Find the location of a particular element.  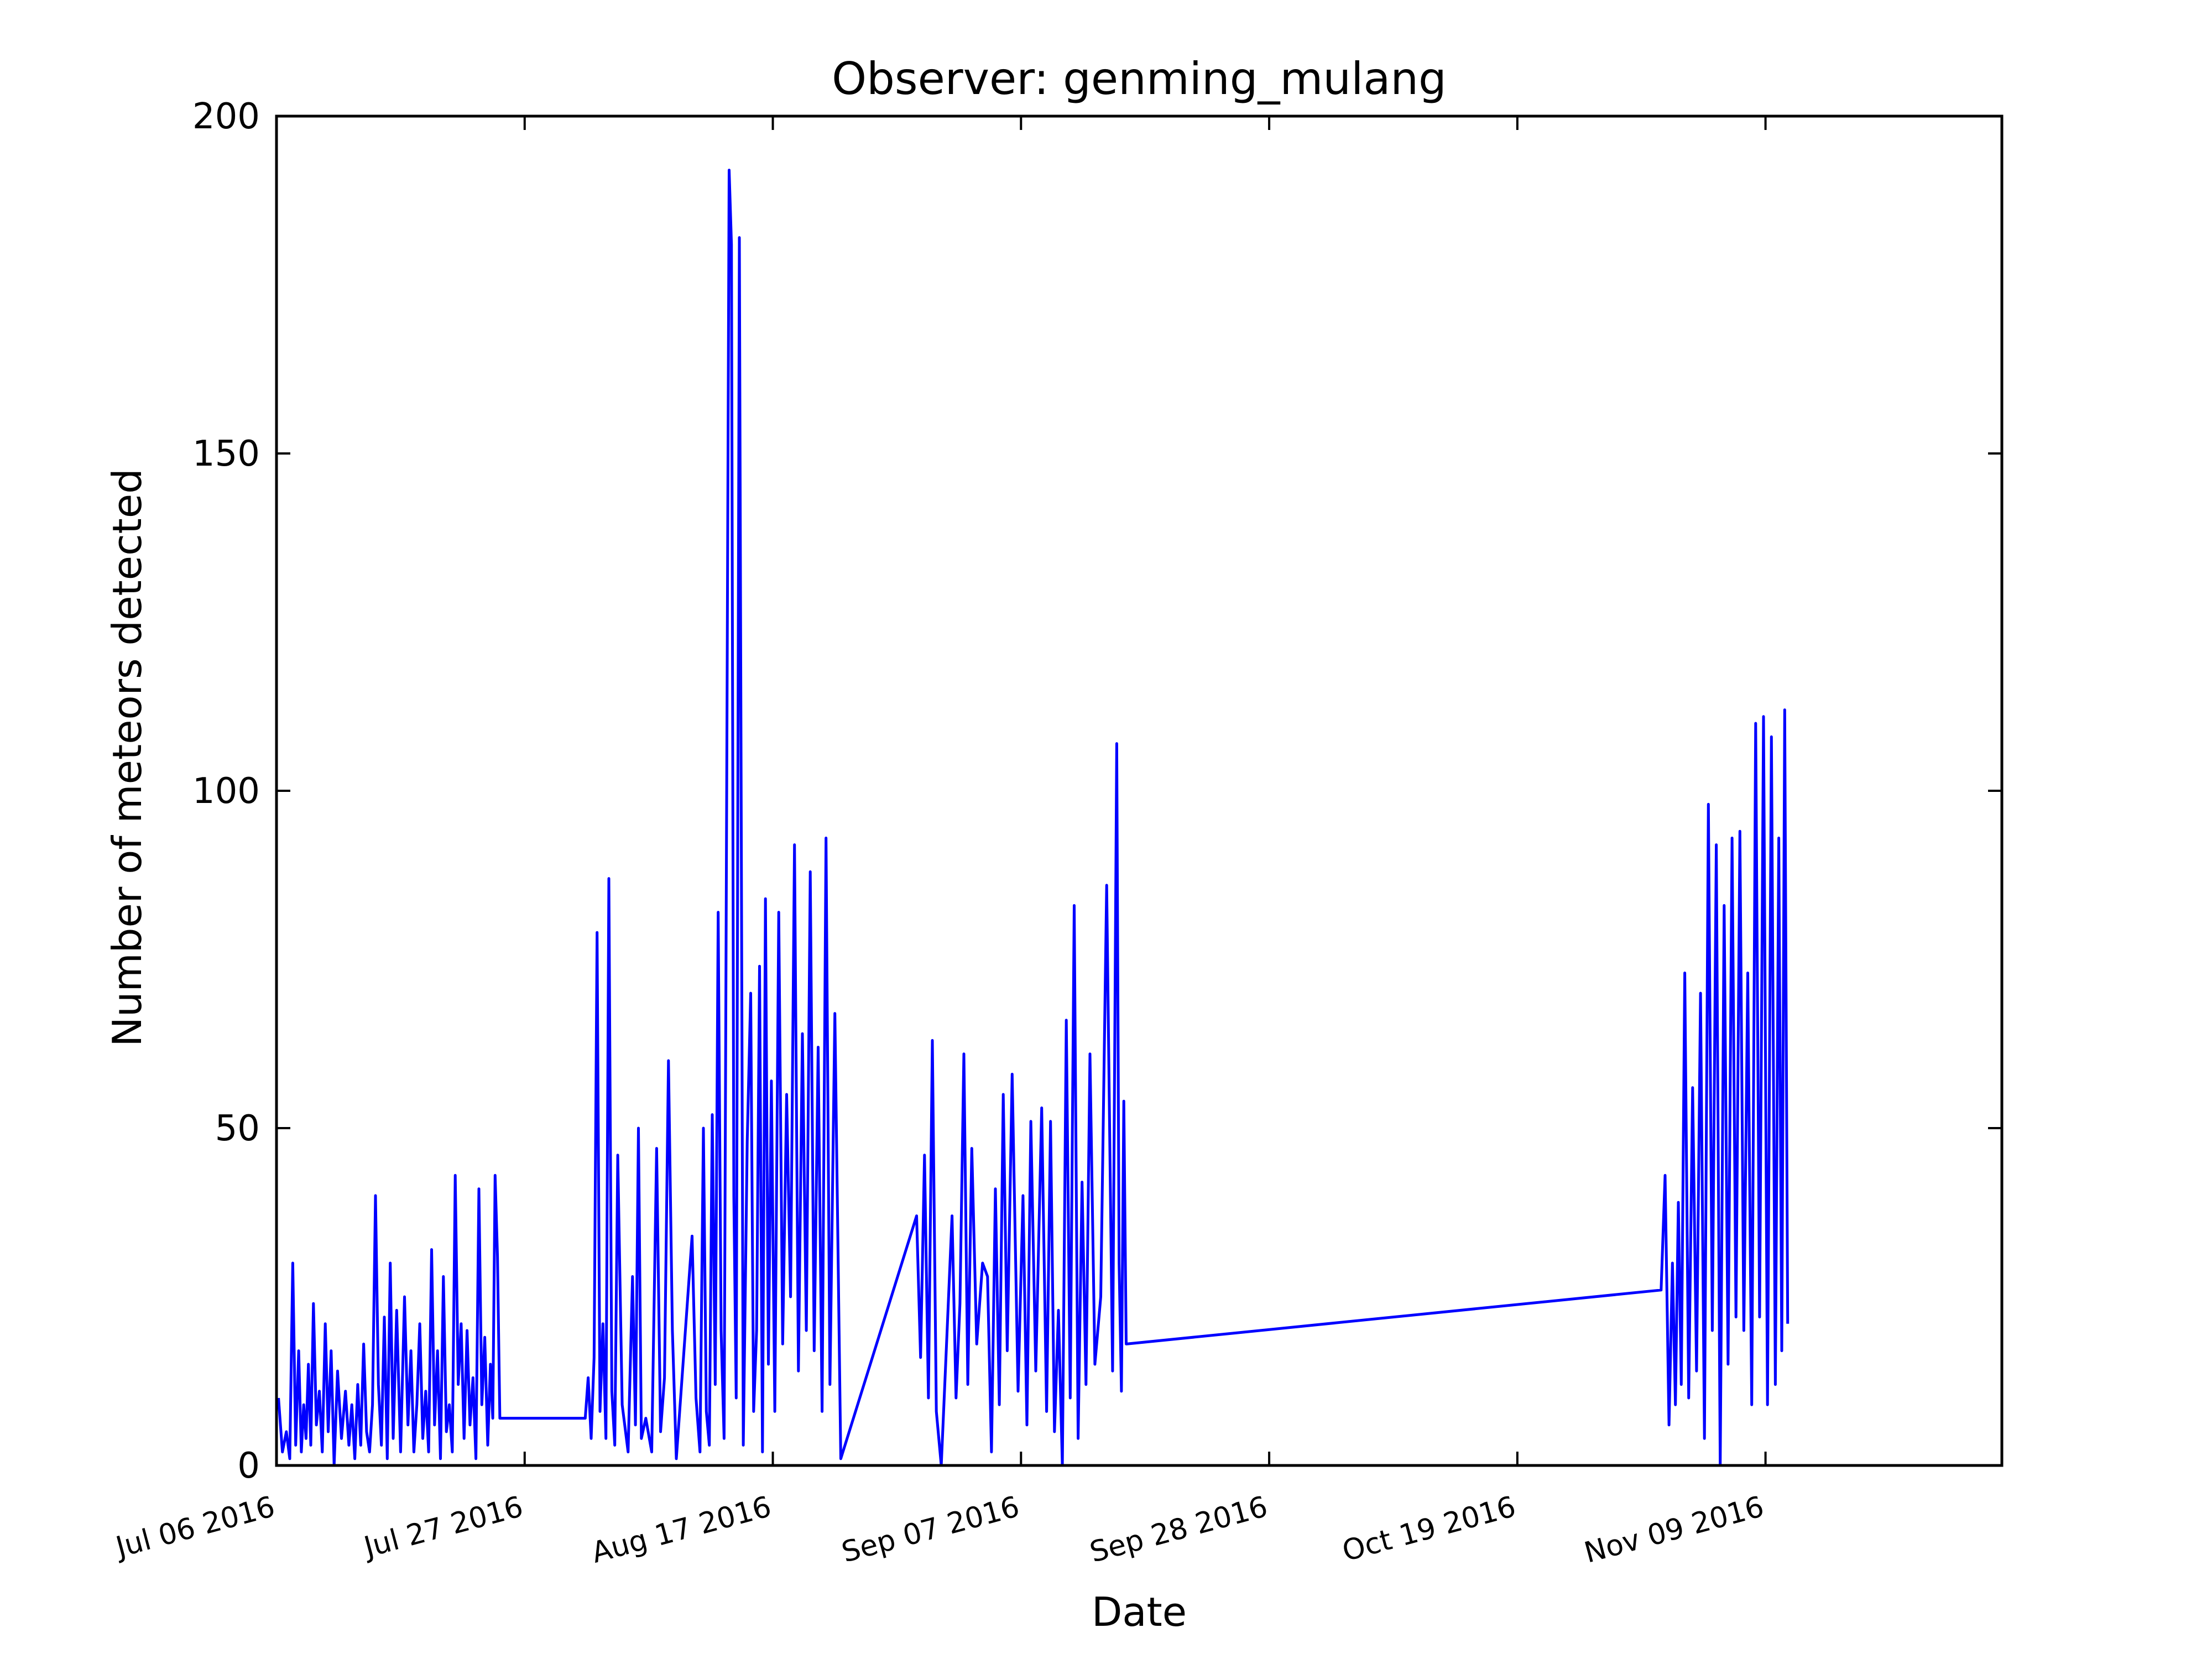

y-tick-label-0: 0 is located at coordinates (249, 1466).